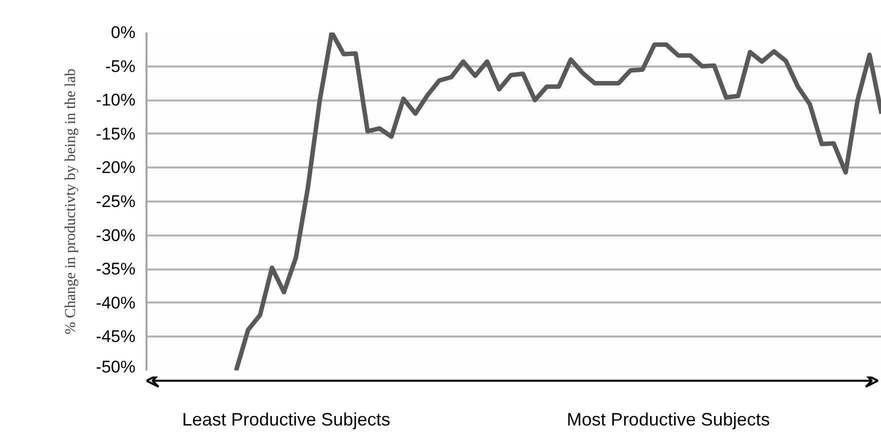 This screenshot has width=881, height=436. I want to click on y-tick-label: -50%, so click(116, 367).